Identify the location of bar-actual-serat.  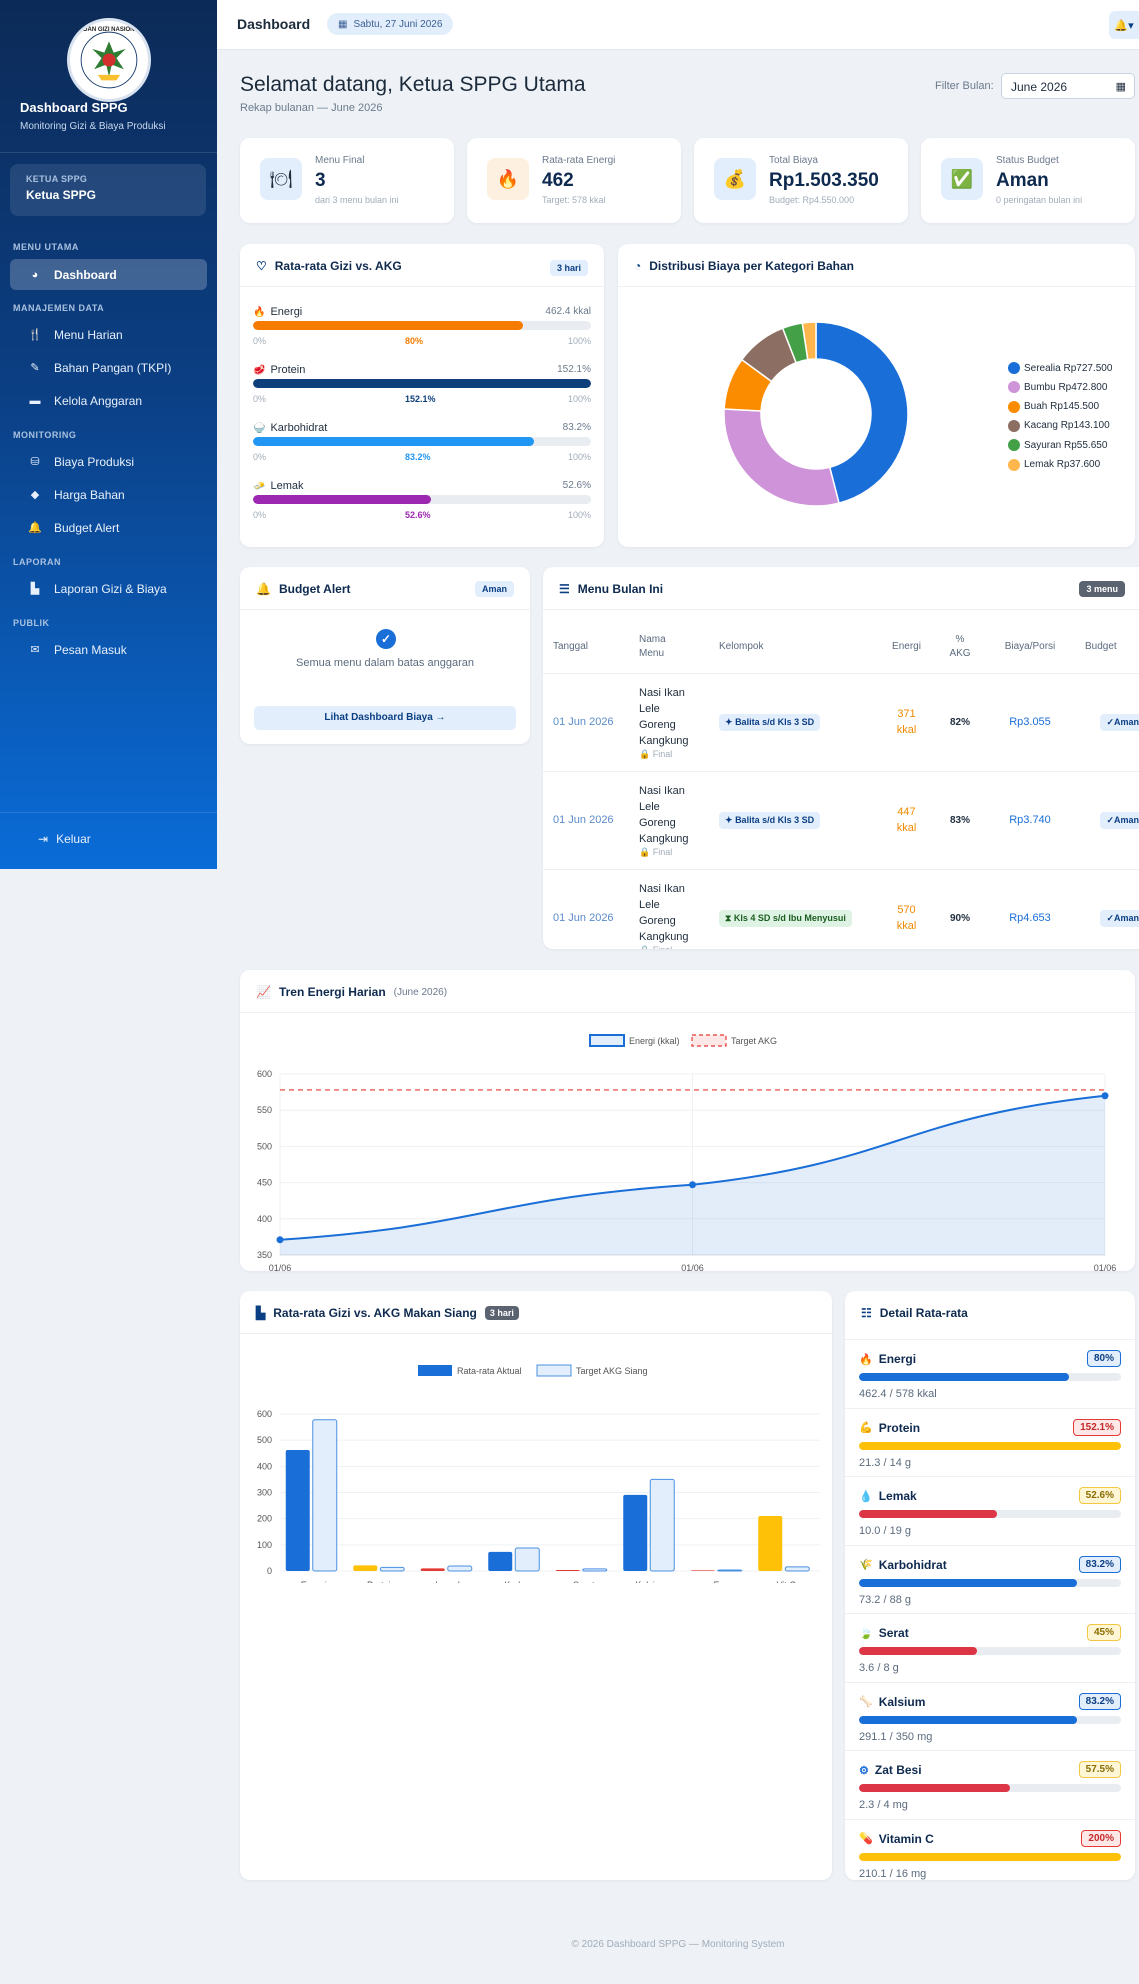
(567, 1570).